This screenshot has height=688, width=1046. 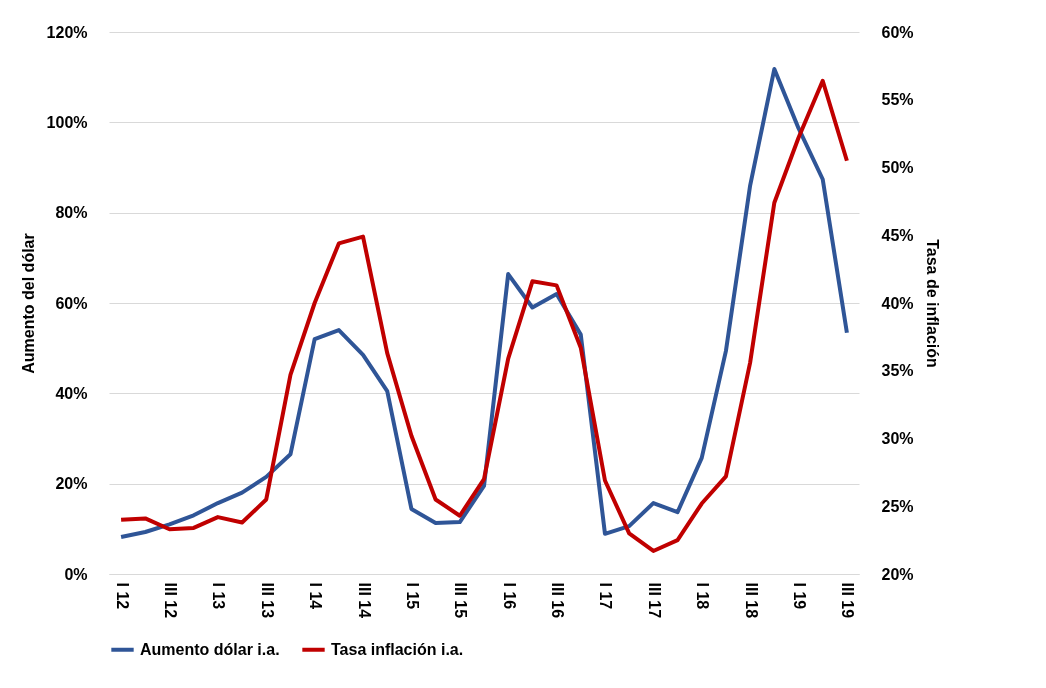 I want to click on x-tick-label: I 12, so click(x=122, y=596).